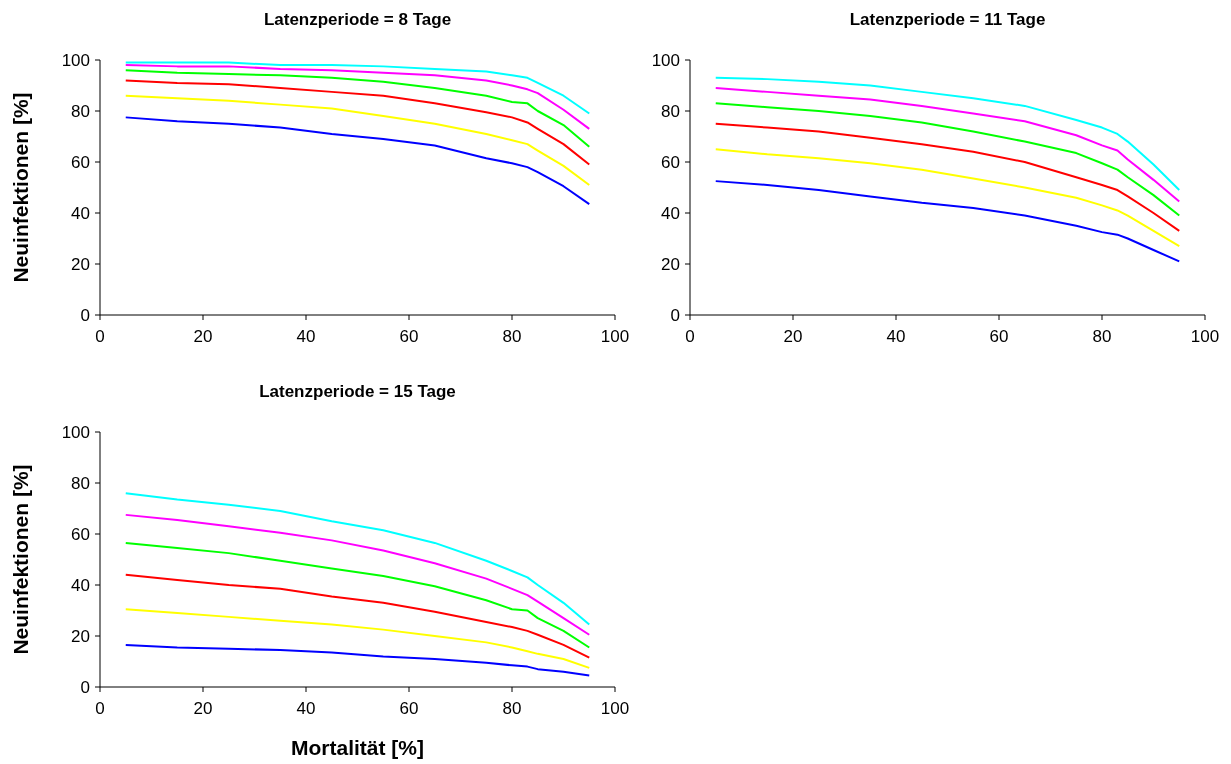 This screenshot has width=1231, height=764. Describe the element at coordinates (357, 391) in the screenshot. I see `chart-title: Latenzperiode = 15 Tage` at that location.